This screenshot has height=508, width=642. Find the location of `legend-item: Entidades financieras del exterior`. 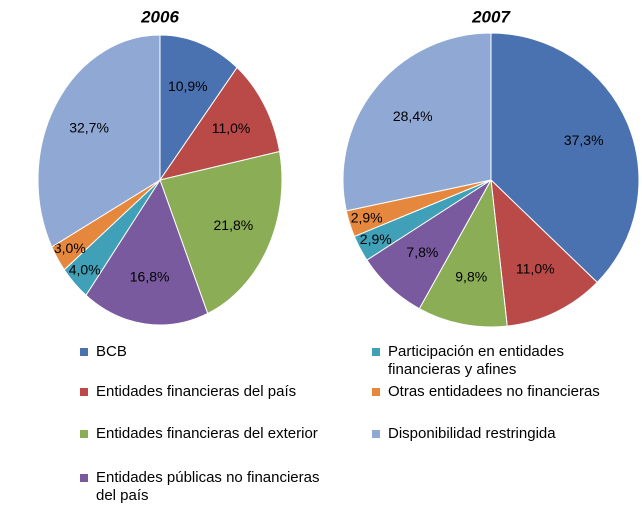

legend-item: Entidades financieras del exterior is located at coordinates (203, 434).